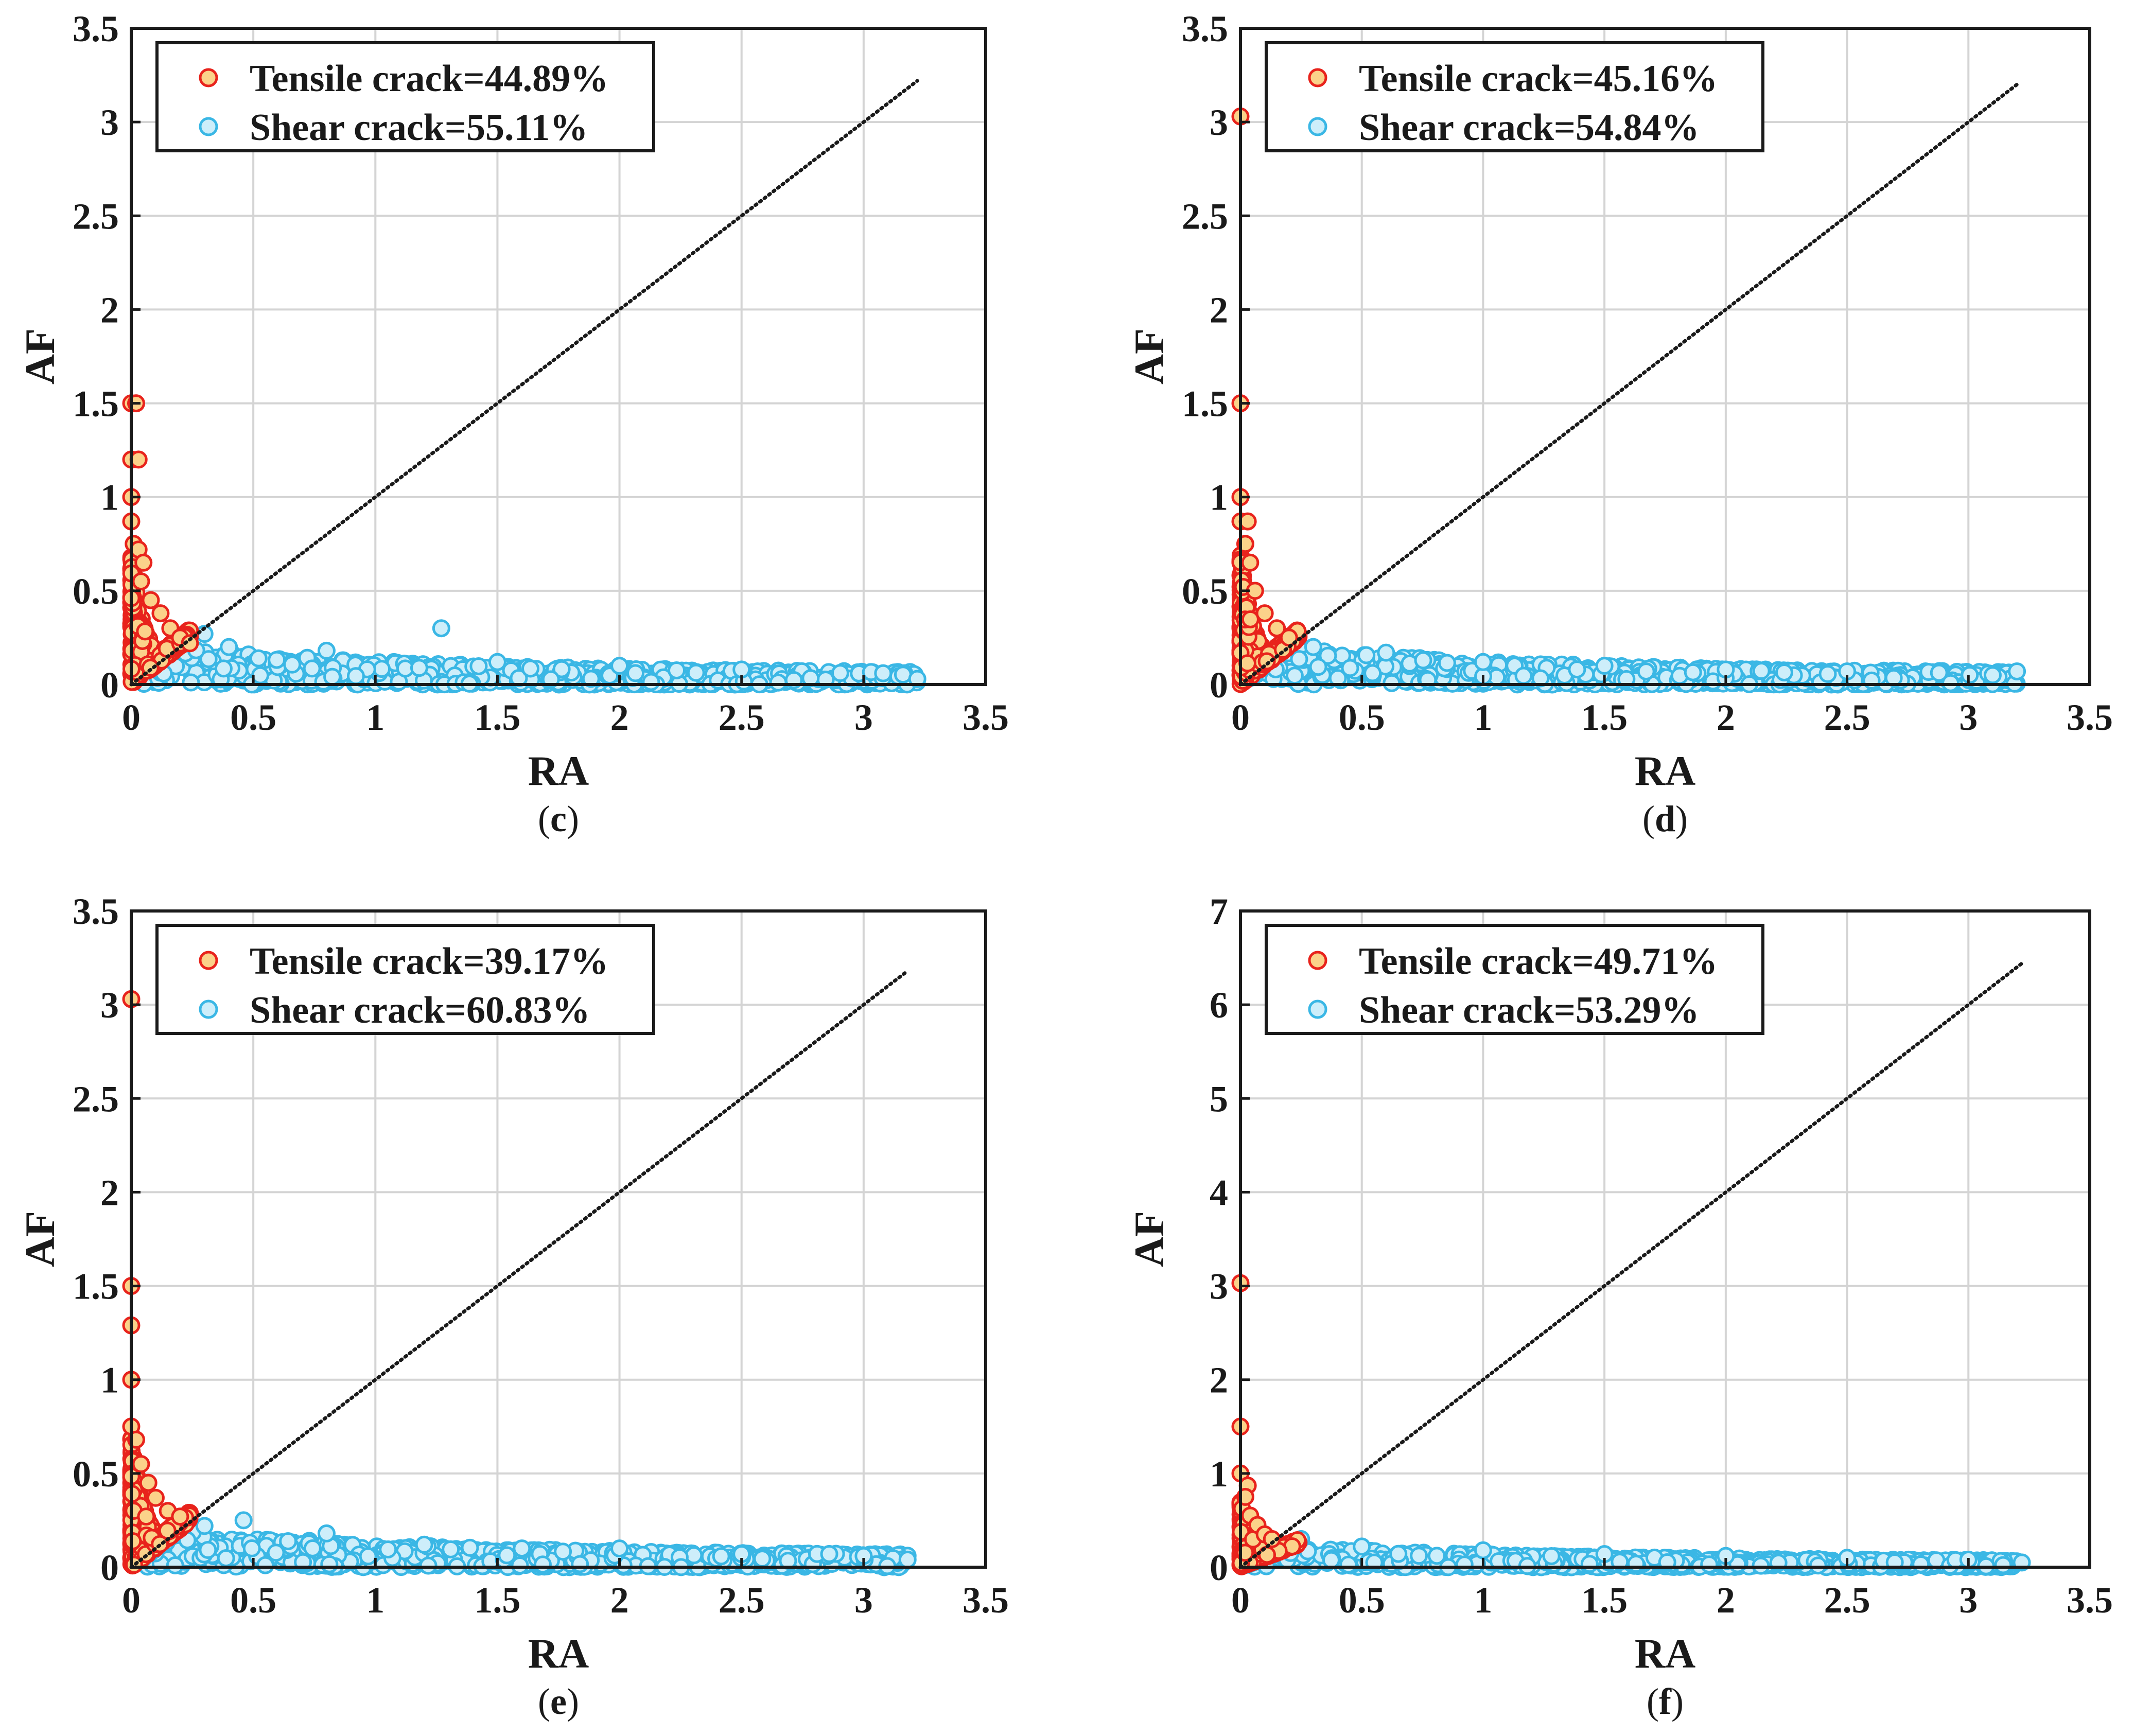 Image resolution: width=2134 pixels, height=1736 pixels. Describe the element at coordinates (558, 818) in the screenshot. I see `caption-letter: c` at that location.